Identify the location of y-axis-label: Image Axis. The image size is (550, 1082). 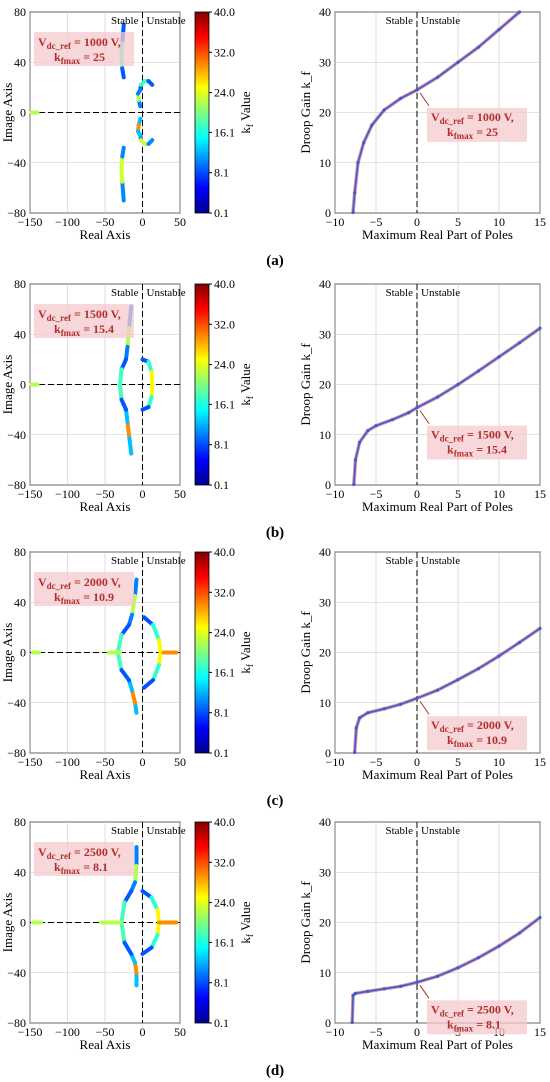
(7, 385).